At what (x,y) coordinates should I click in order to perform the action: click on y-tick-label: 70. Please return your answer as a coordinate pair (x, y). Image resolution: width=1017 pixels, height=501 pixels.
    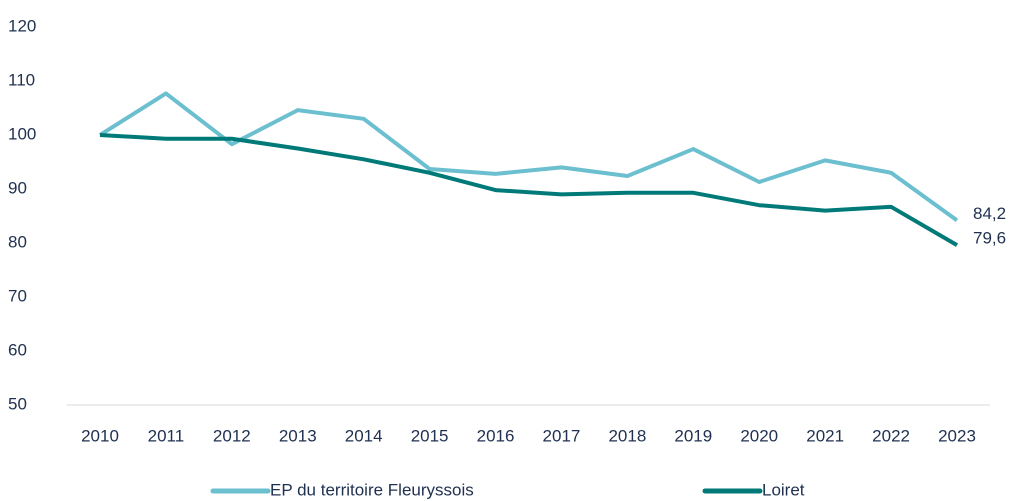
    Looking at the image, I should click on (17, 295).